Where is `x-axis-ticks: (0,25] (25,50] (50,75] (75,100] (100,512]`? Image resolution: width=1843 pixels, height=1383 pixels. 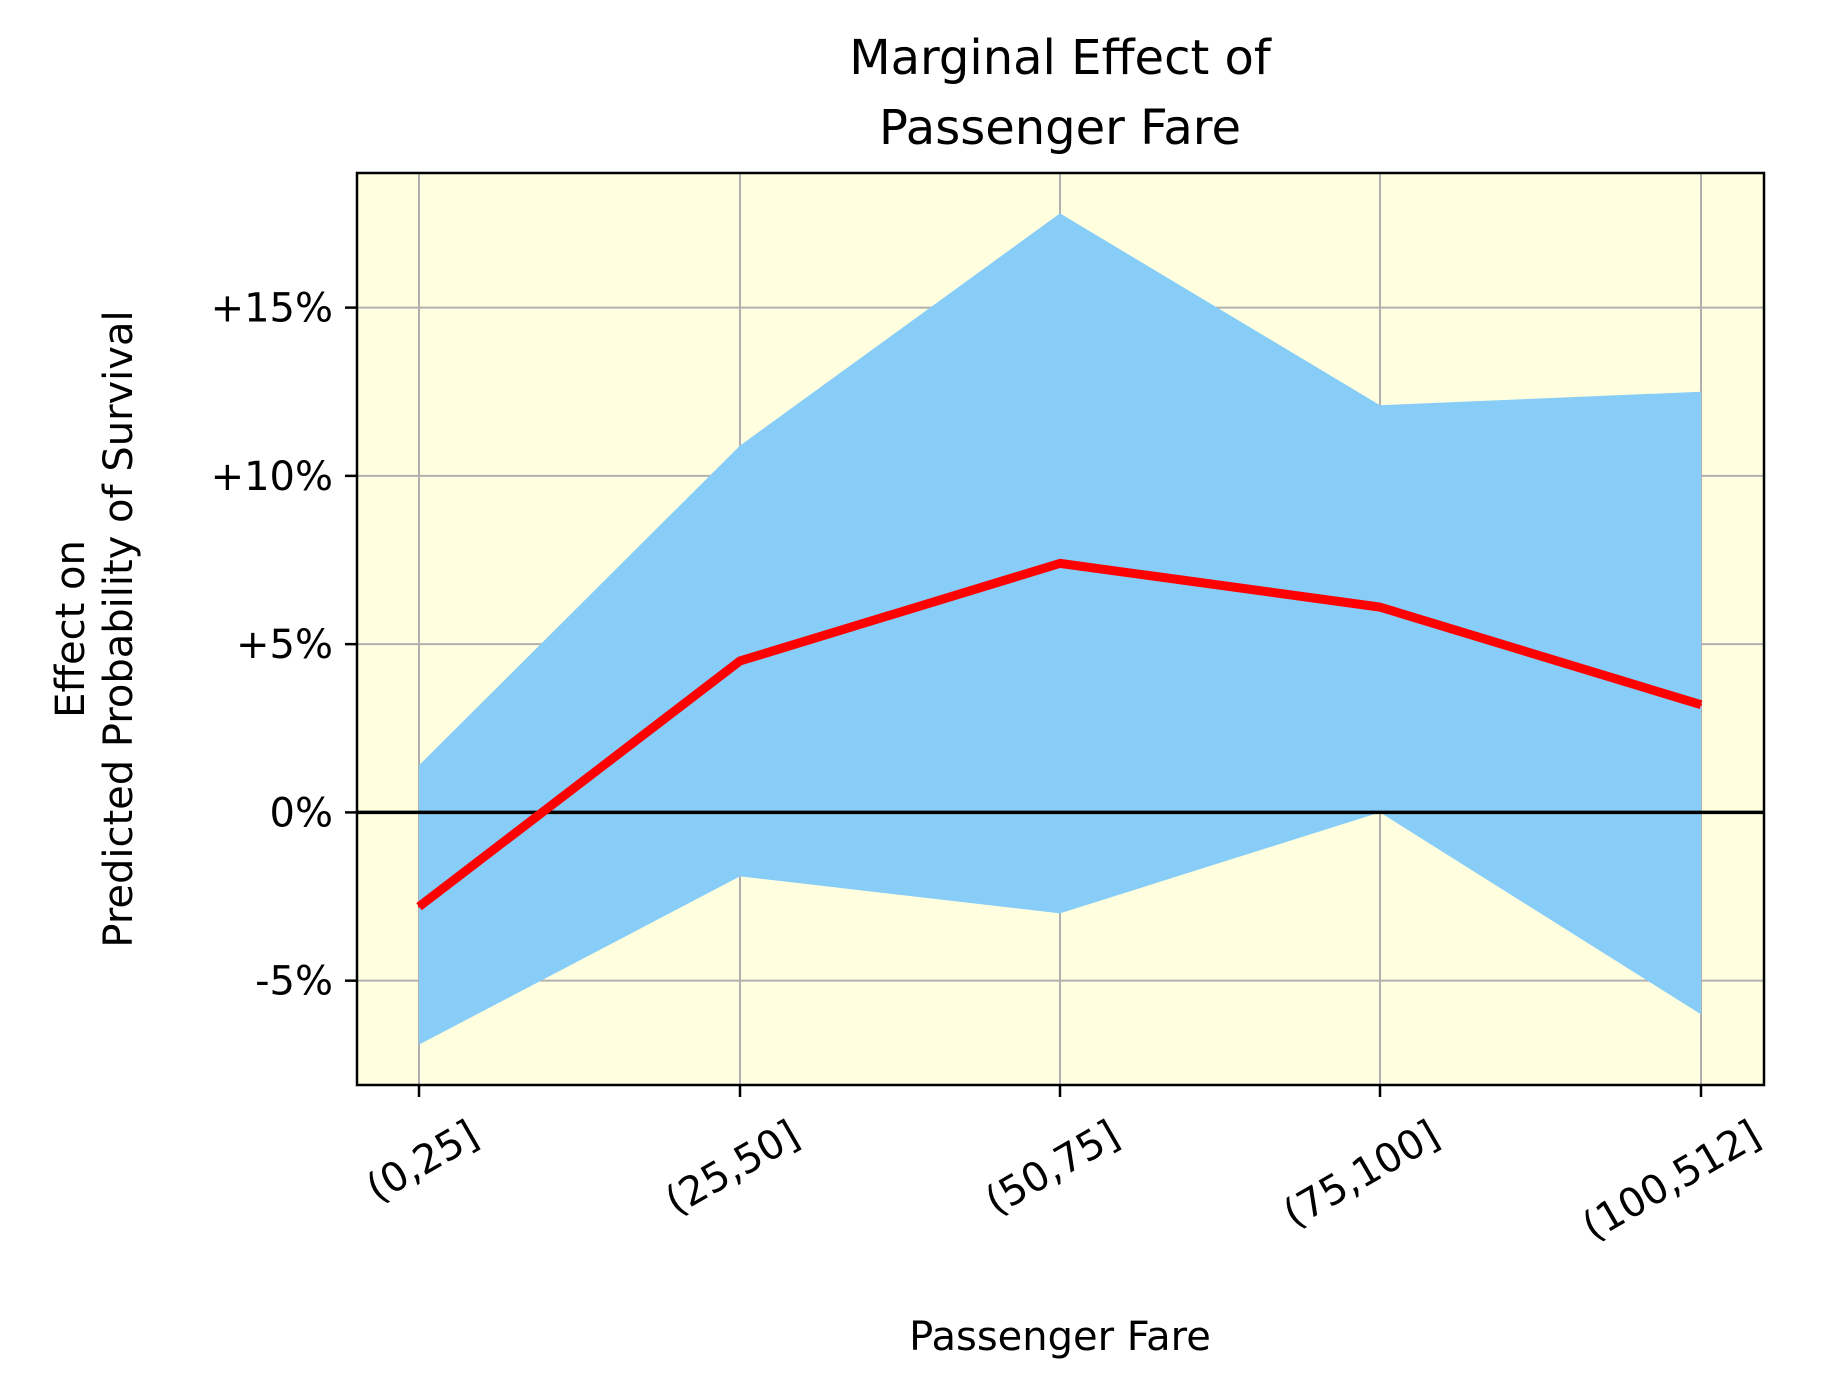
x-axis-ticks: (0,25] (25,50] (50,75] (75,100] (100,512] is located at coordinates (1063, 1167).